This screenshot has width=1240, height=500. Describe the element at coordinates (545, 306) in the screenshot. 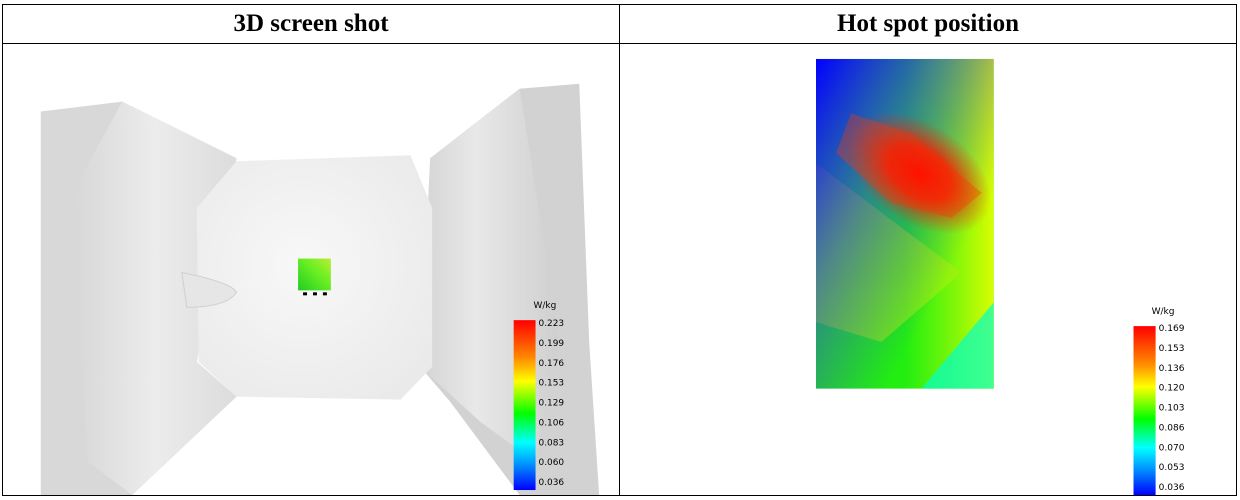

I see `left-legend-unit: W/kg` at that location.